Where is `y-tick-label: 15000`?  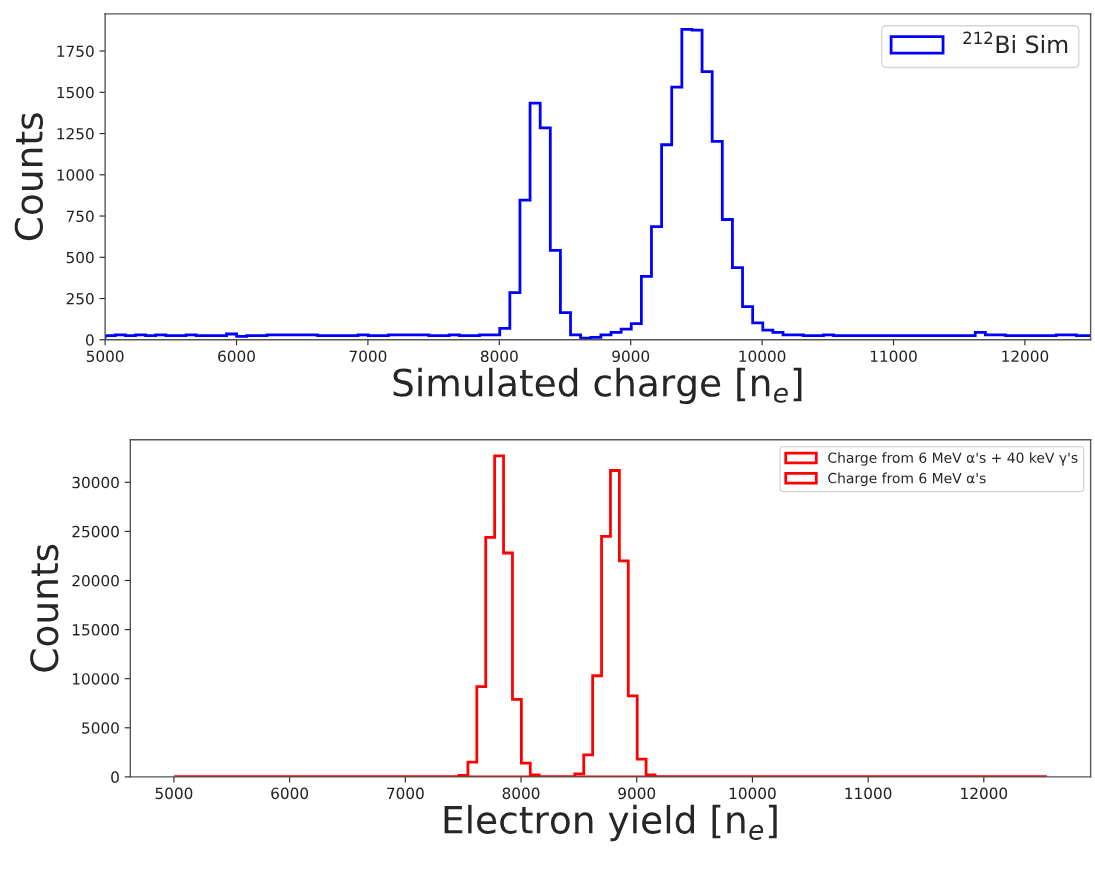 y-tick-label: 15000 is located at coordinates (95, 630).